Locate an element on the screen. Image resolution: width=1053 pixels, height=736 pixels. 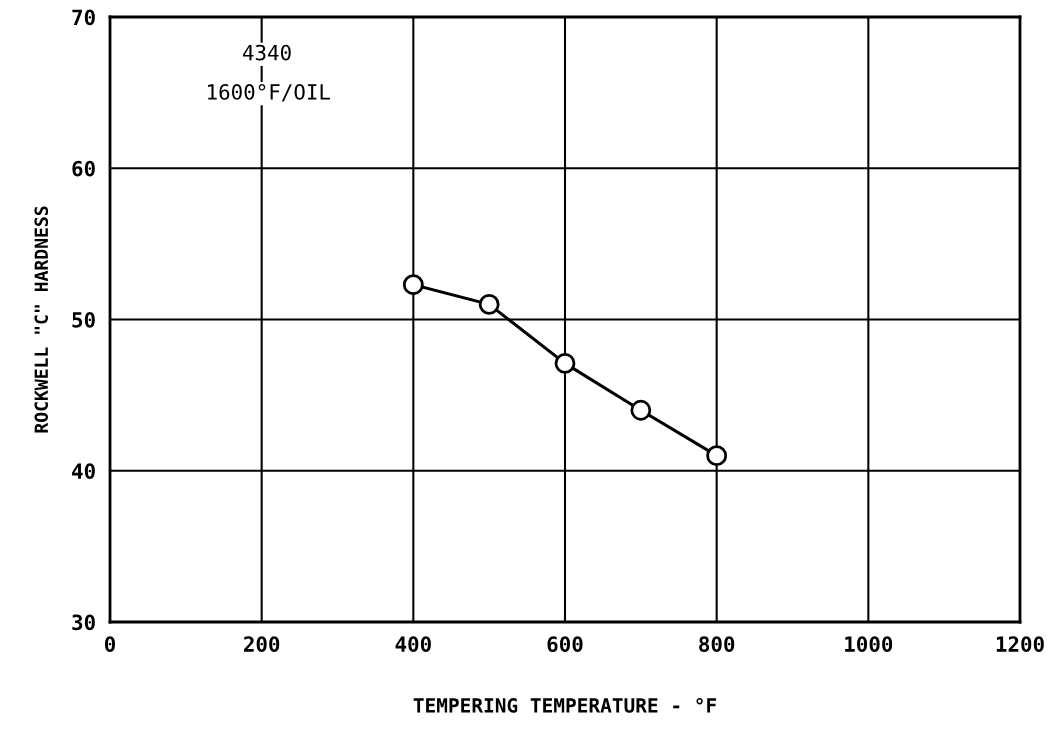
annotation: 1600°F/OIL is located at coordinates (269, 93).